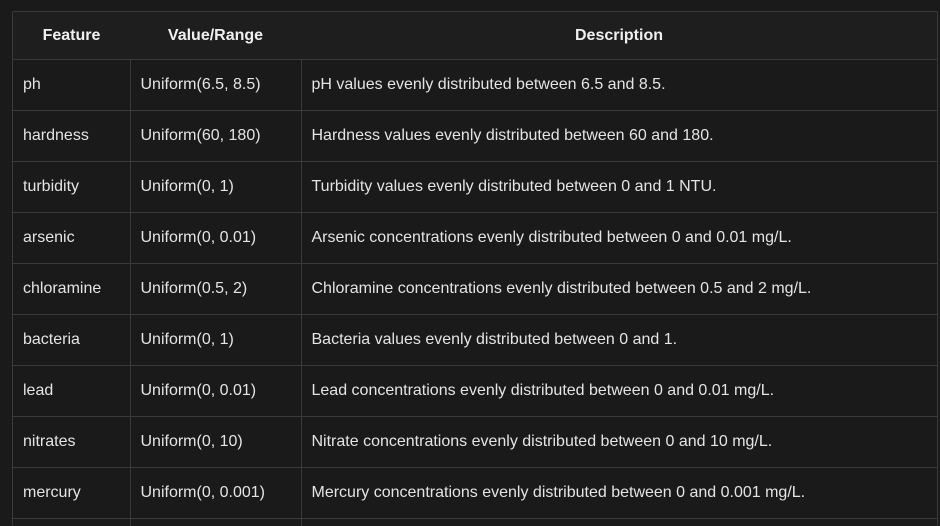  I want to click on header-value-range: Value/Range, so click(215, 36).